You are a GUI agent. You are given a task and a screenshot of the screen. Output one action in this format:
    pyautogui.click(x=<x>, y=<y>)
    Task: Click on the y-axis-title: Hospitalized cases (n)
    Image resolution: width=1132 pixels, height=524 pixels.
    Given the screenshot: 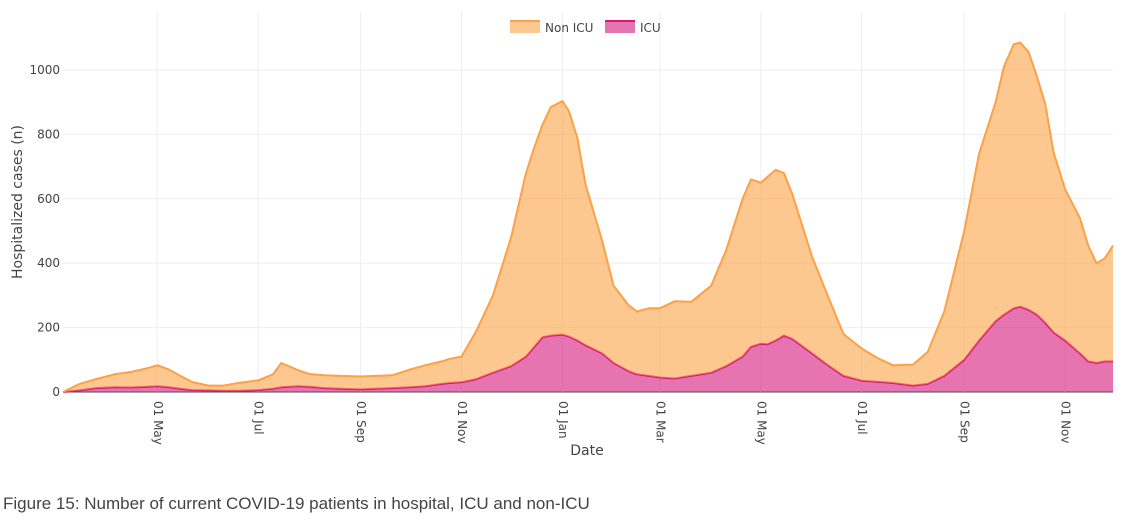 What is the action you would take?
    pyautogui.click(x=18, y=202)
    